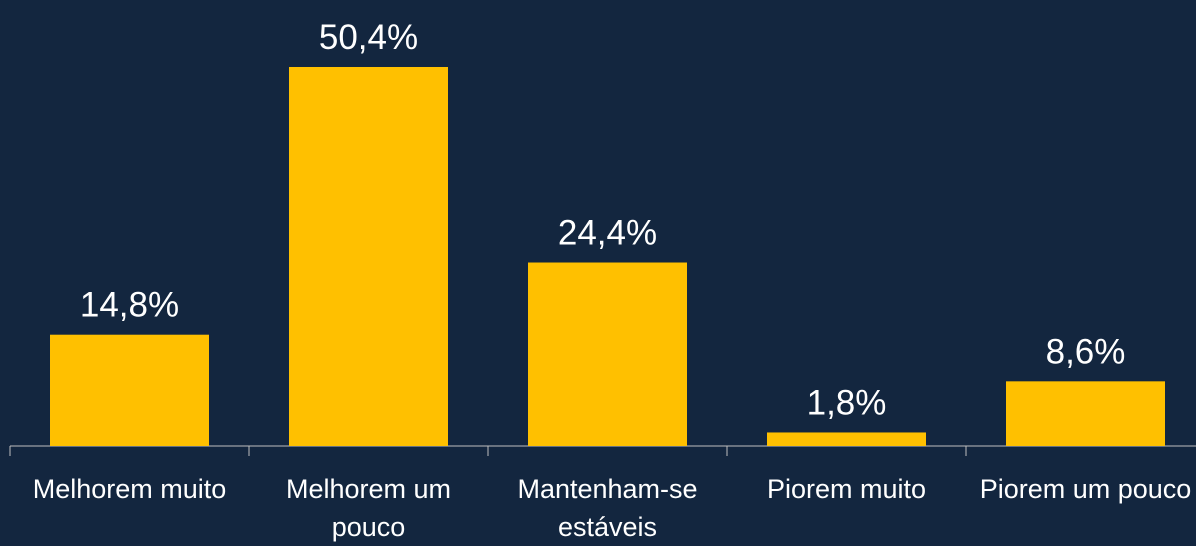 The image size is (1196, 546). Describe the element at coordinates (847, 402) in the screenshot. I see `value-label: 1,8%` at that location.